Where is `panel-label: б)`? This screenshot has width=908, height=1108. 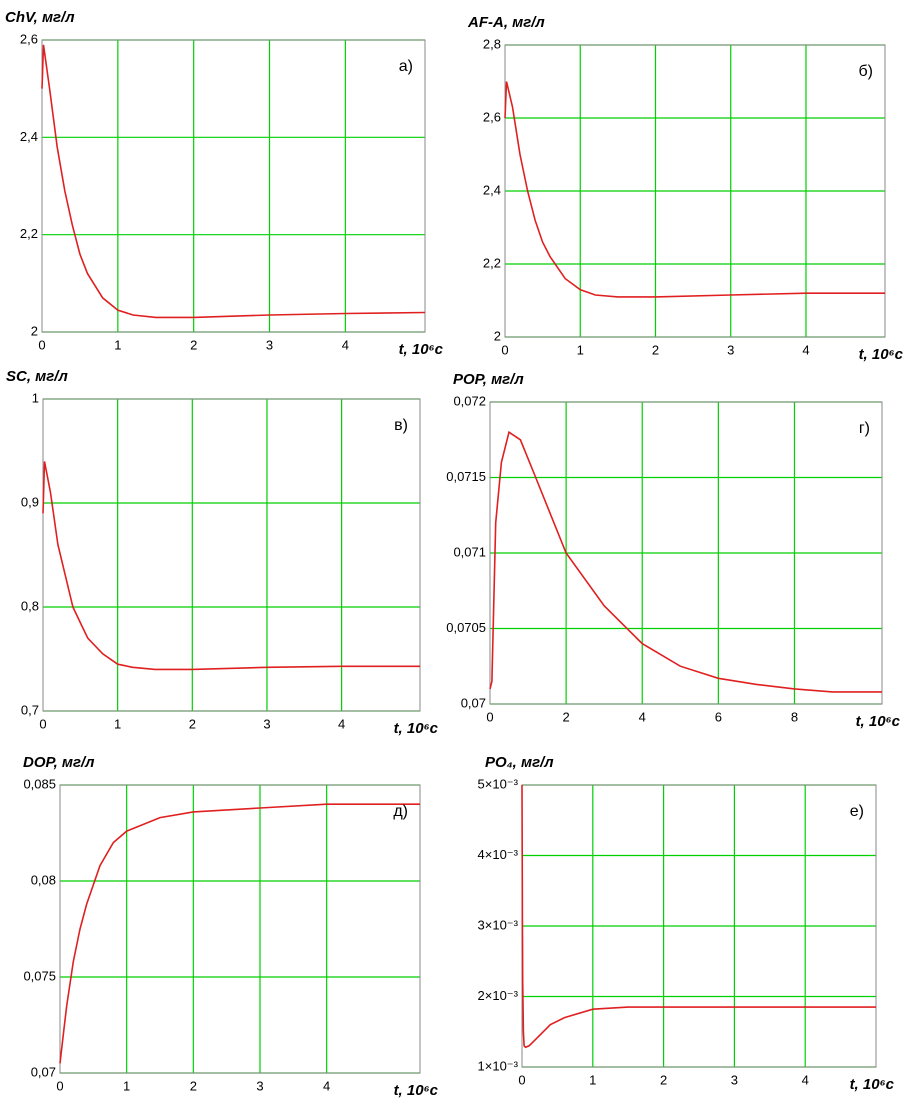
panel-label: б) is located at coordinates (866, 71).